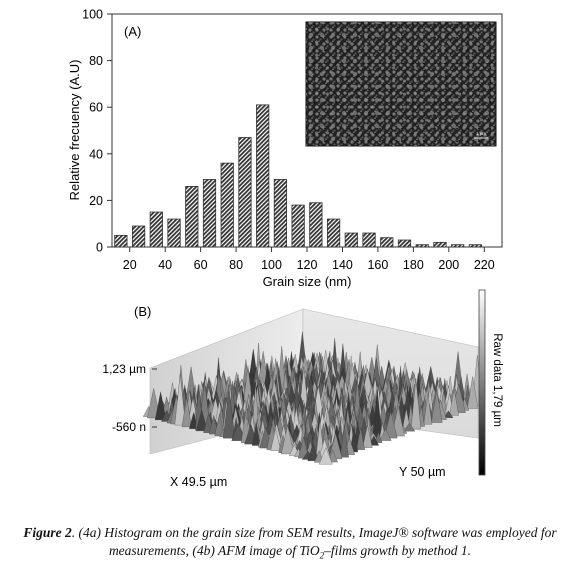 Image resolution: width=580 pixels, height=576 pixels. I want to click on x-axis: 20 40 60 80 100 120 140 160 180 200 220, so click(309, 259).